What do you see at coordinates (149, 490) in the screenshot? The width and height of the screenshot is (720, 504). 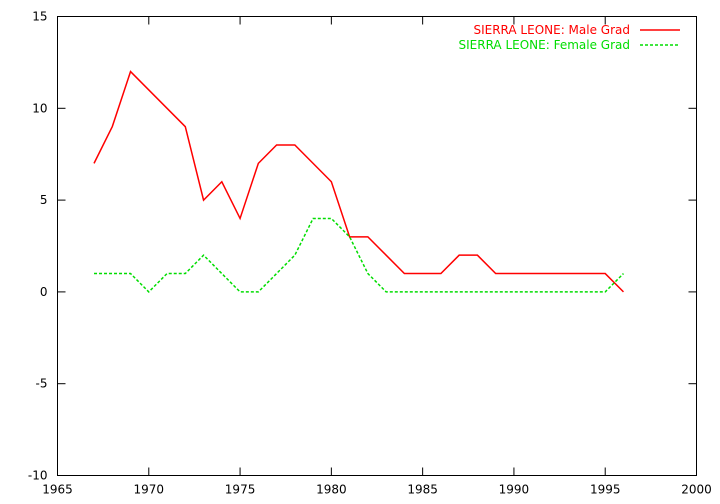 I see `x-tick-label: 1970` at bounding box center [149, 490].